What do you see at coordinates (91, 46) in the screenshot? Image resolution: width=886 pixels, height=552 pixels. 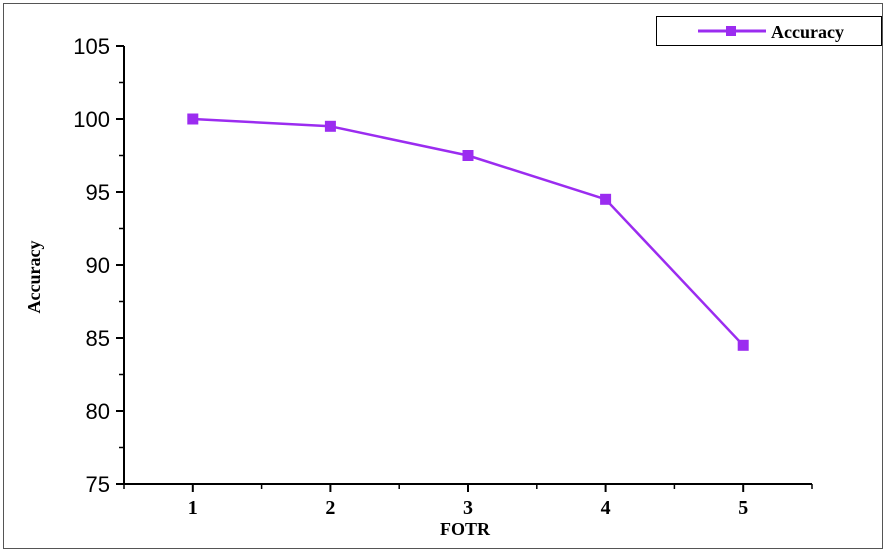 I see `y-tick-label: 105` at bounding box center [91, 46].